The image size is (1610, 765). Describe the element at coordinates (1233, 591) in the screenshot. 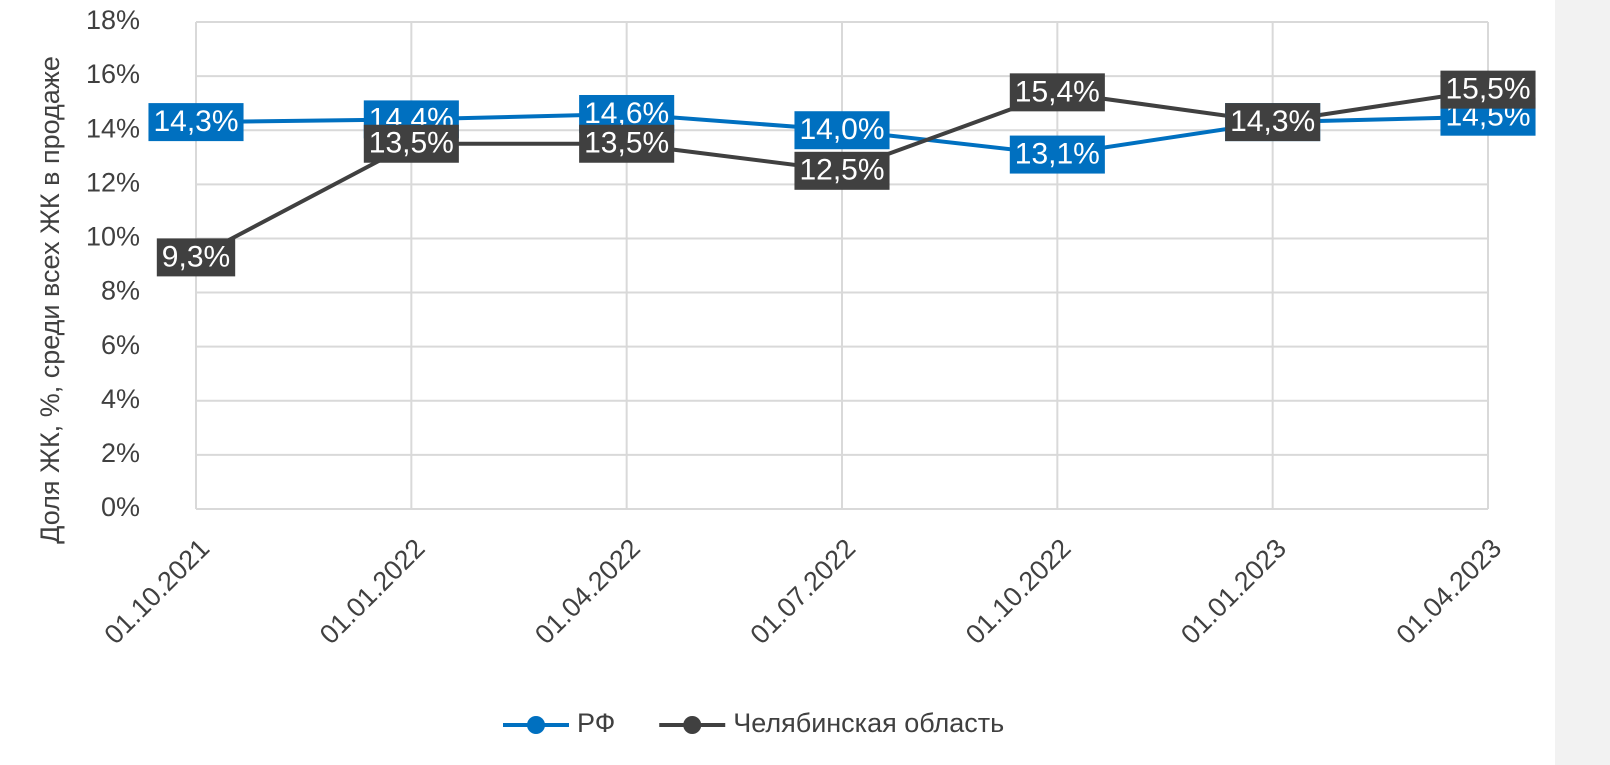

I see `x-tick-label: 01.01.2023` at that location.